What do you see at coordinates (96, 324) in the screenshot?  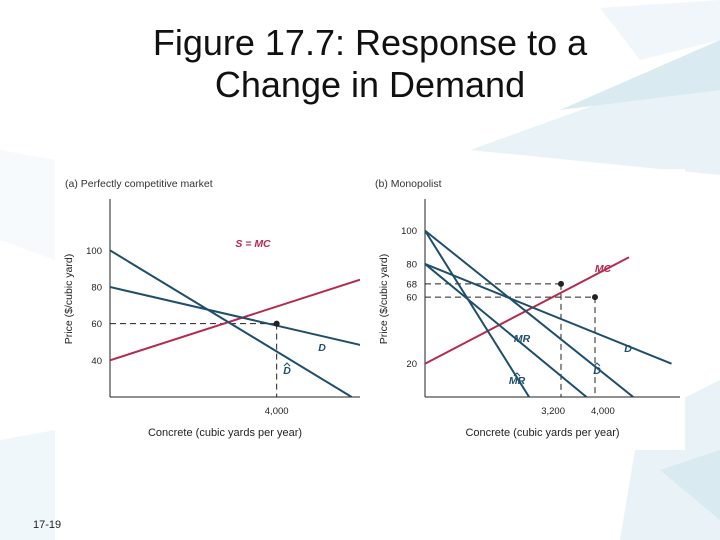 I see `y-tick-label-a: 60` at bounding box center [96, 324].